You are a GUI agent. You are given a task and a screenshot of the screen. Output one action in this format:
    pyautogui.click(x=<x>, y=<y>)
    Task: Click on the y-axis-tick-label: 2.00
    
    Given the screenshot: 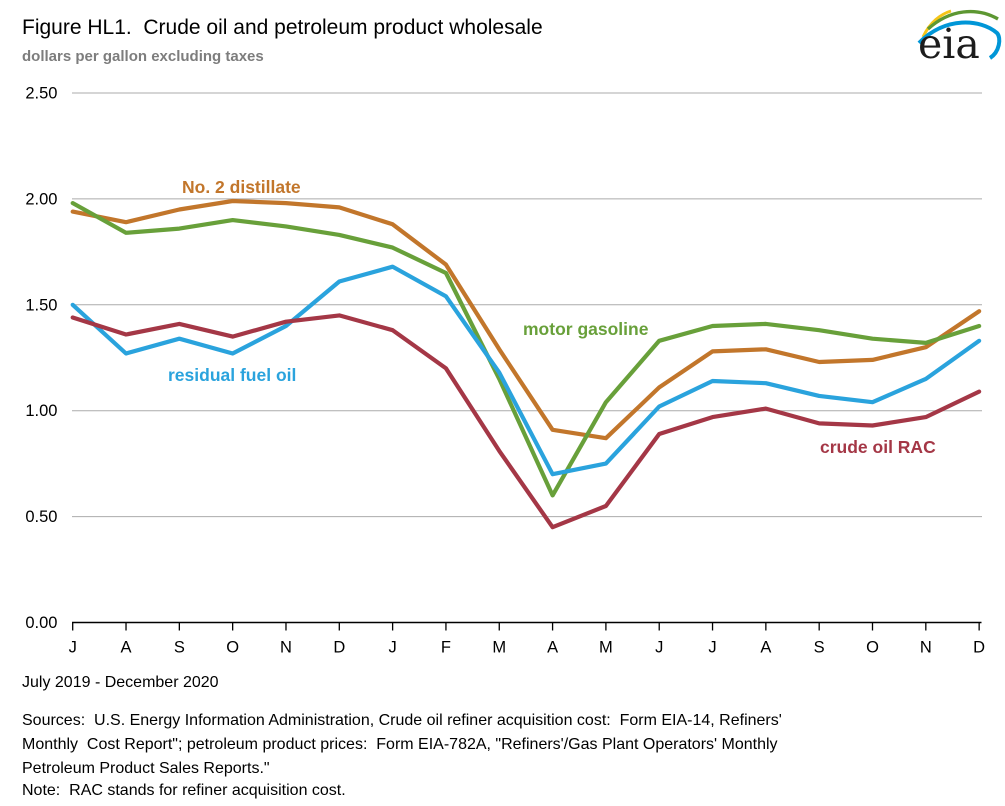 What is the action you would take?
    pyautogui.click(x=41, y=199)
    